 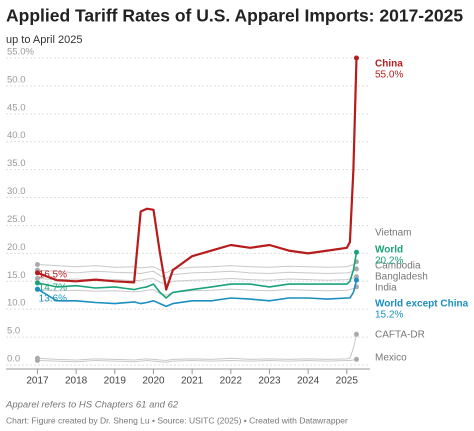 I want to click on series-label: Vietnam, so click(x=393, y=233).